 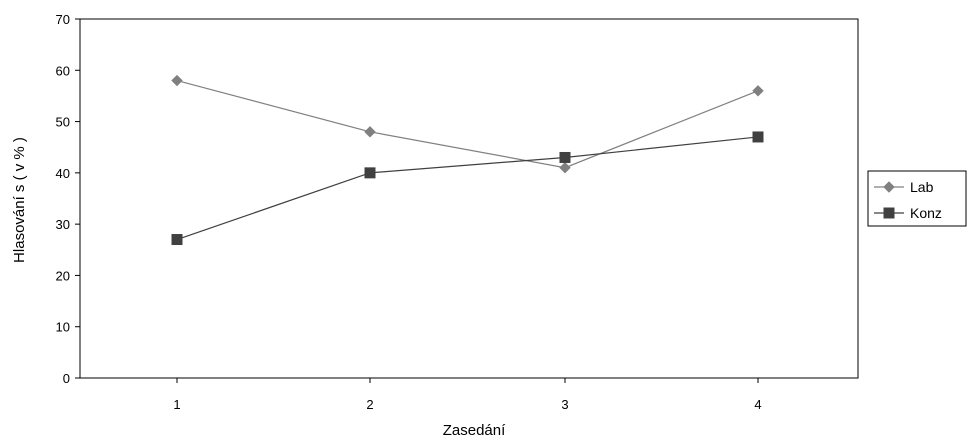 I want to click on y-axis-ticks: 0 10 20 30 40 50 60 70, so click(x=68, y=199).